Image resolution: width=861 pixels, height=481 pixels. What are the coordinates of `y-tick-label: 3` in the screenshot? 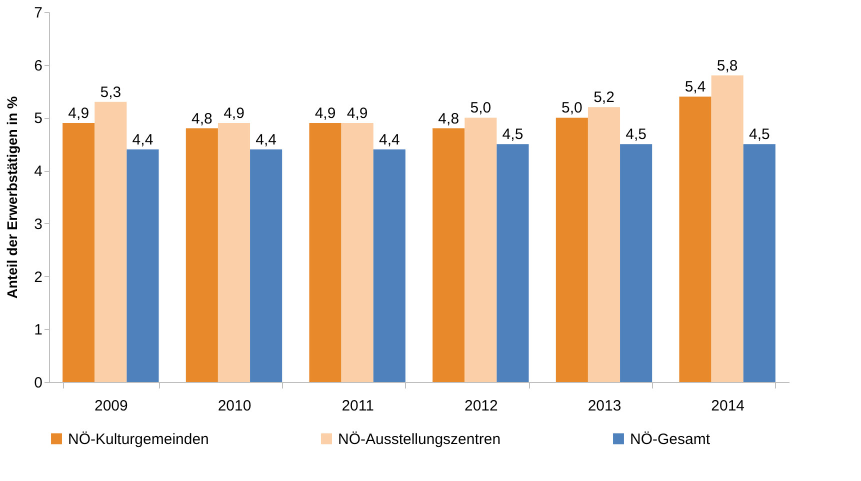 It's located at (38, 224).